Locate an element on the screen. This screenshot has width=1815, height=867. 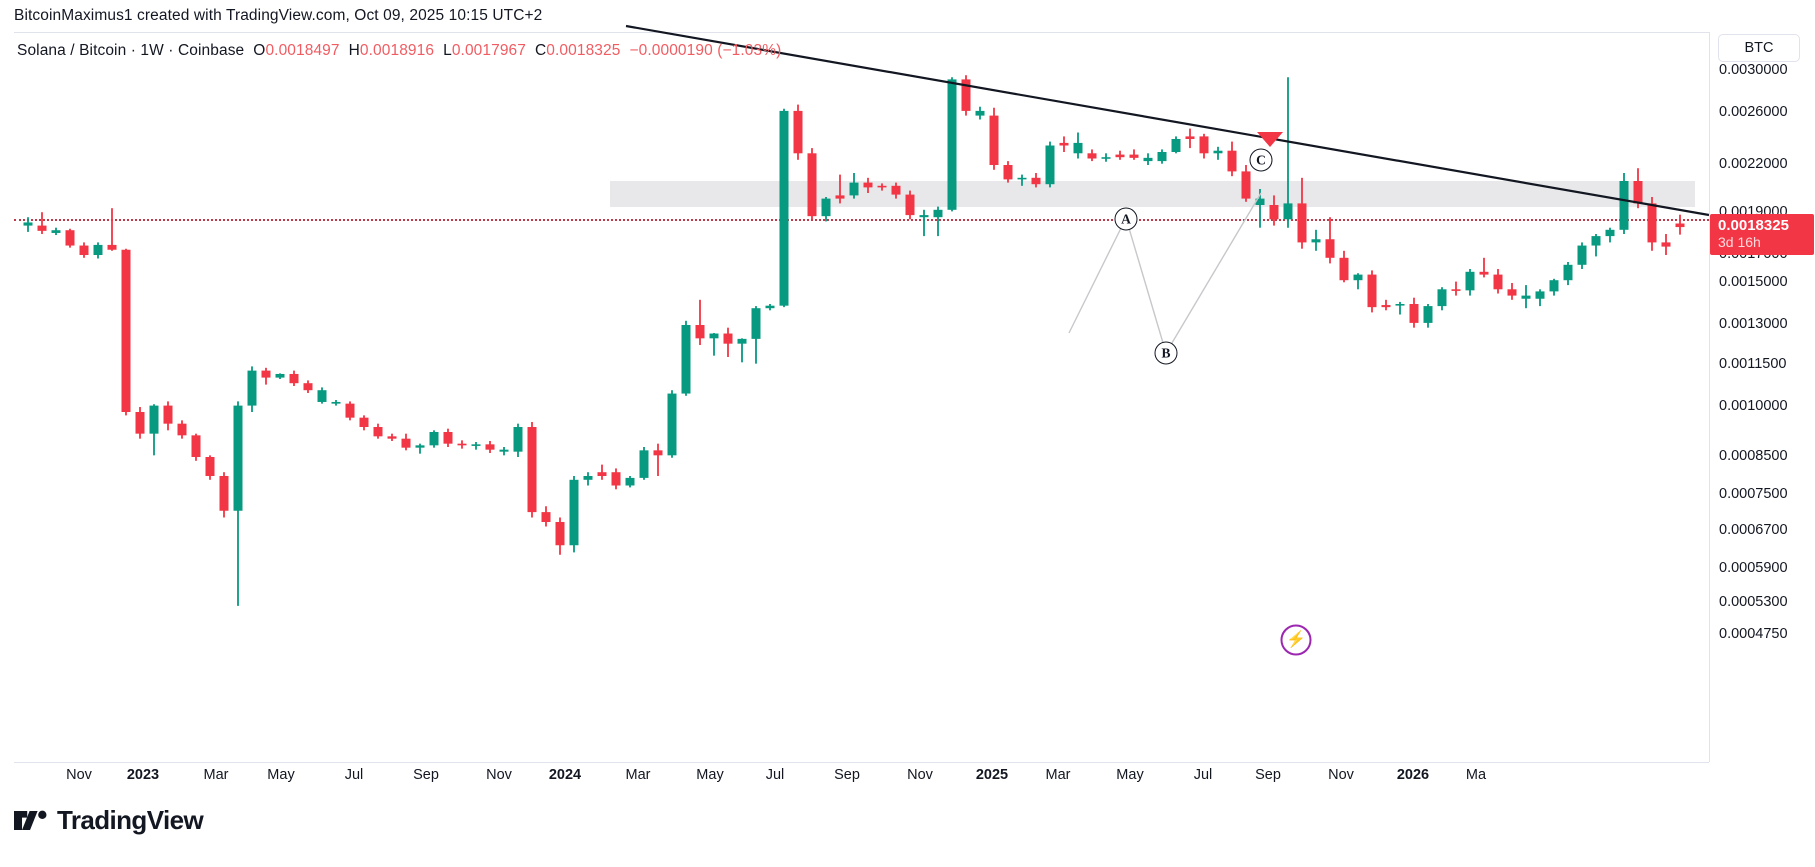
wave-label-a: A is located at coordinates (1126, 219).